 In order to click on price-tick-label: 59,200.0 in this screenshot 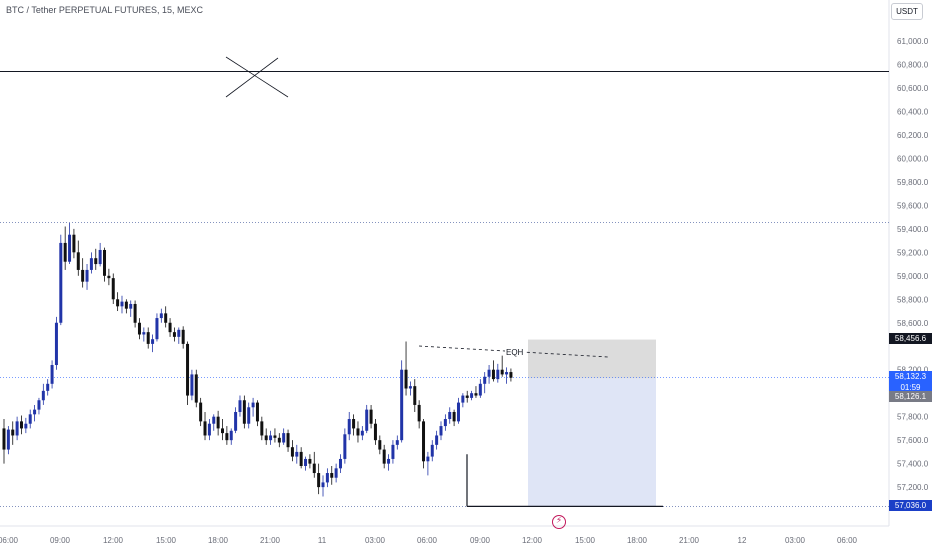, I will do `click(913, 252)`.